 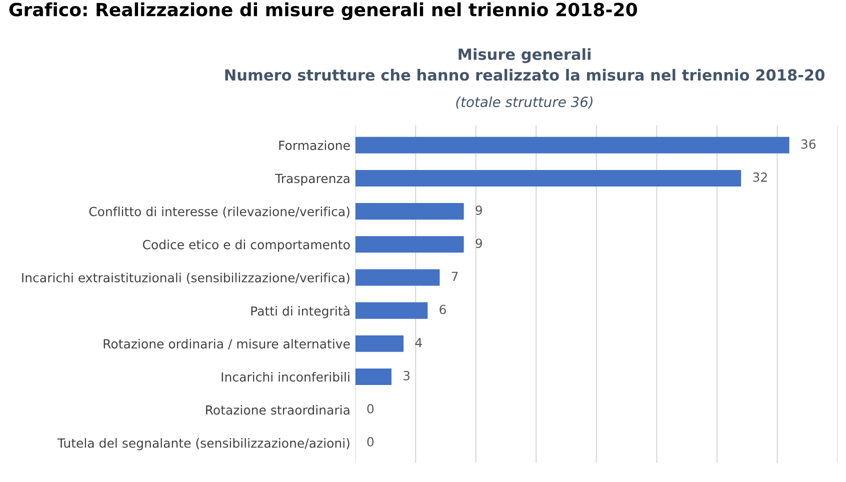 What do you see at coordinates (760, 177) in the screenshot?
I see `data-label: 32` at bounding box center [760, 177].